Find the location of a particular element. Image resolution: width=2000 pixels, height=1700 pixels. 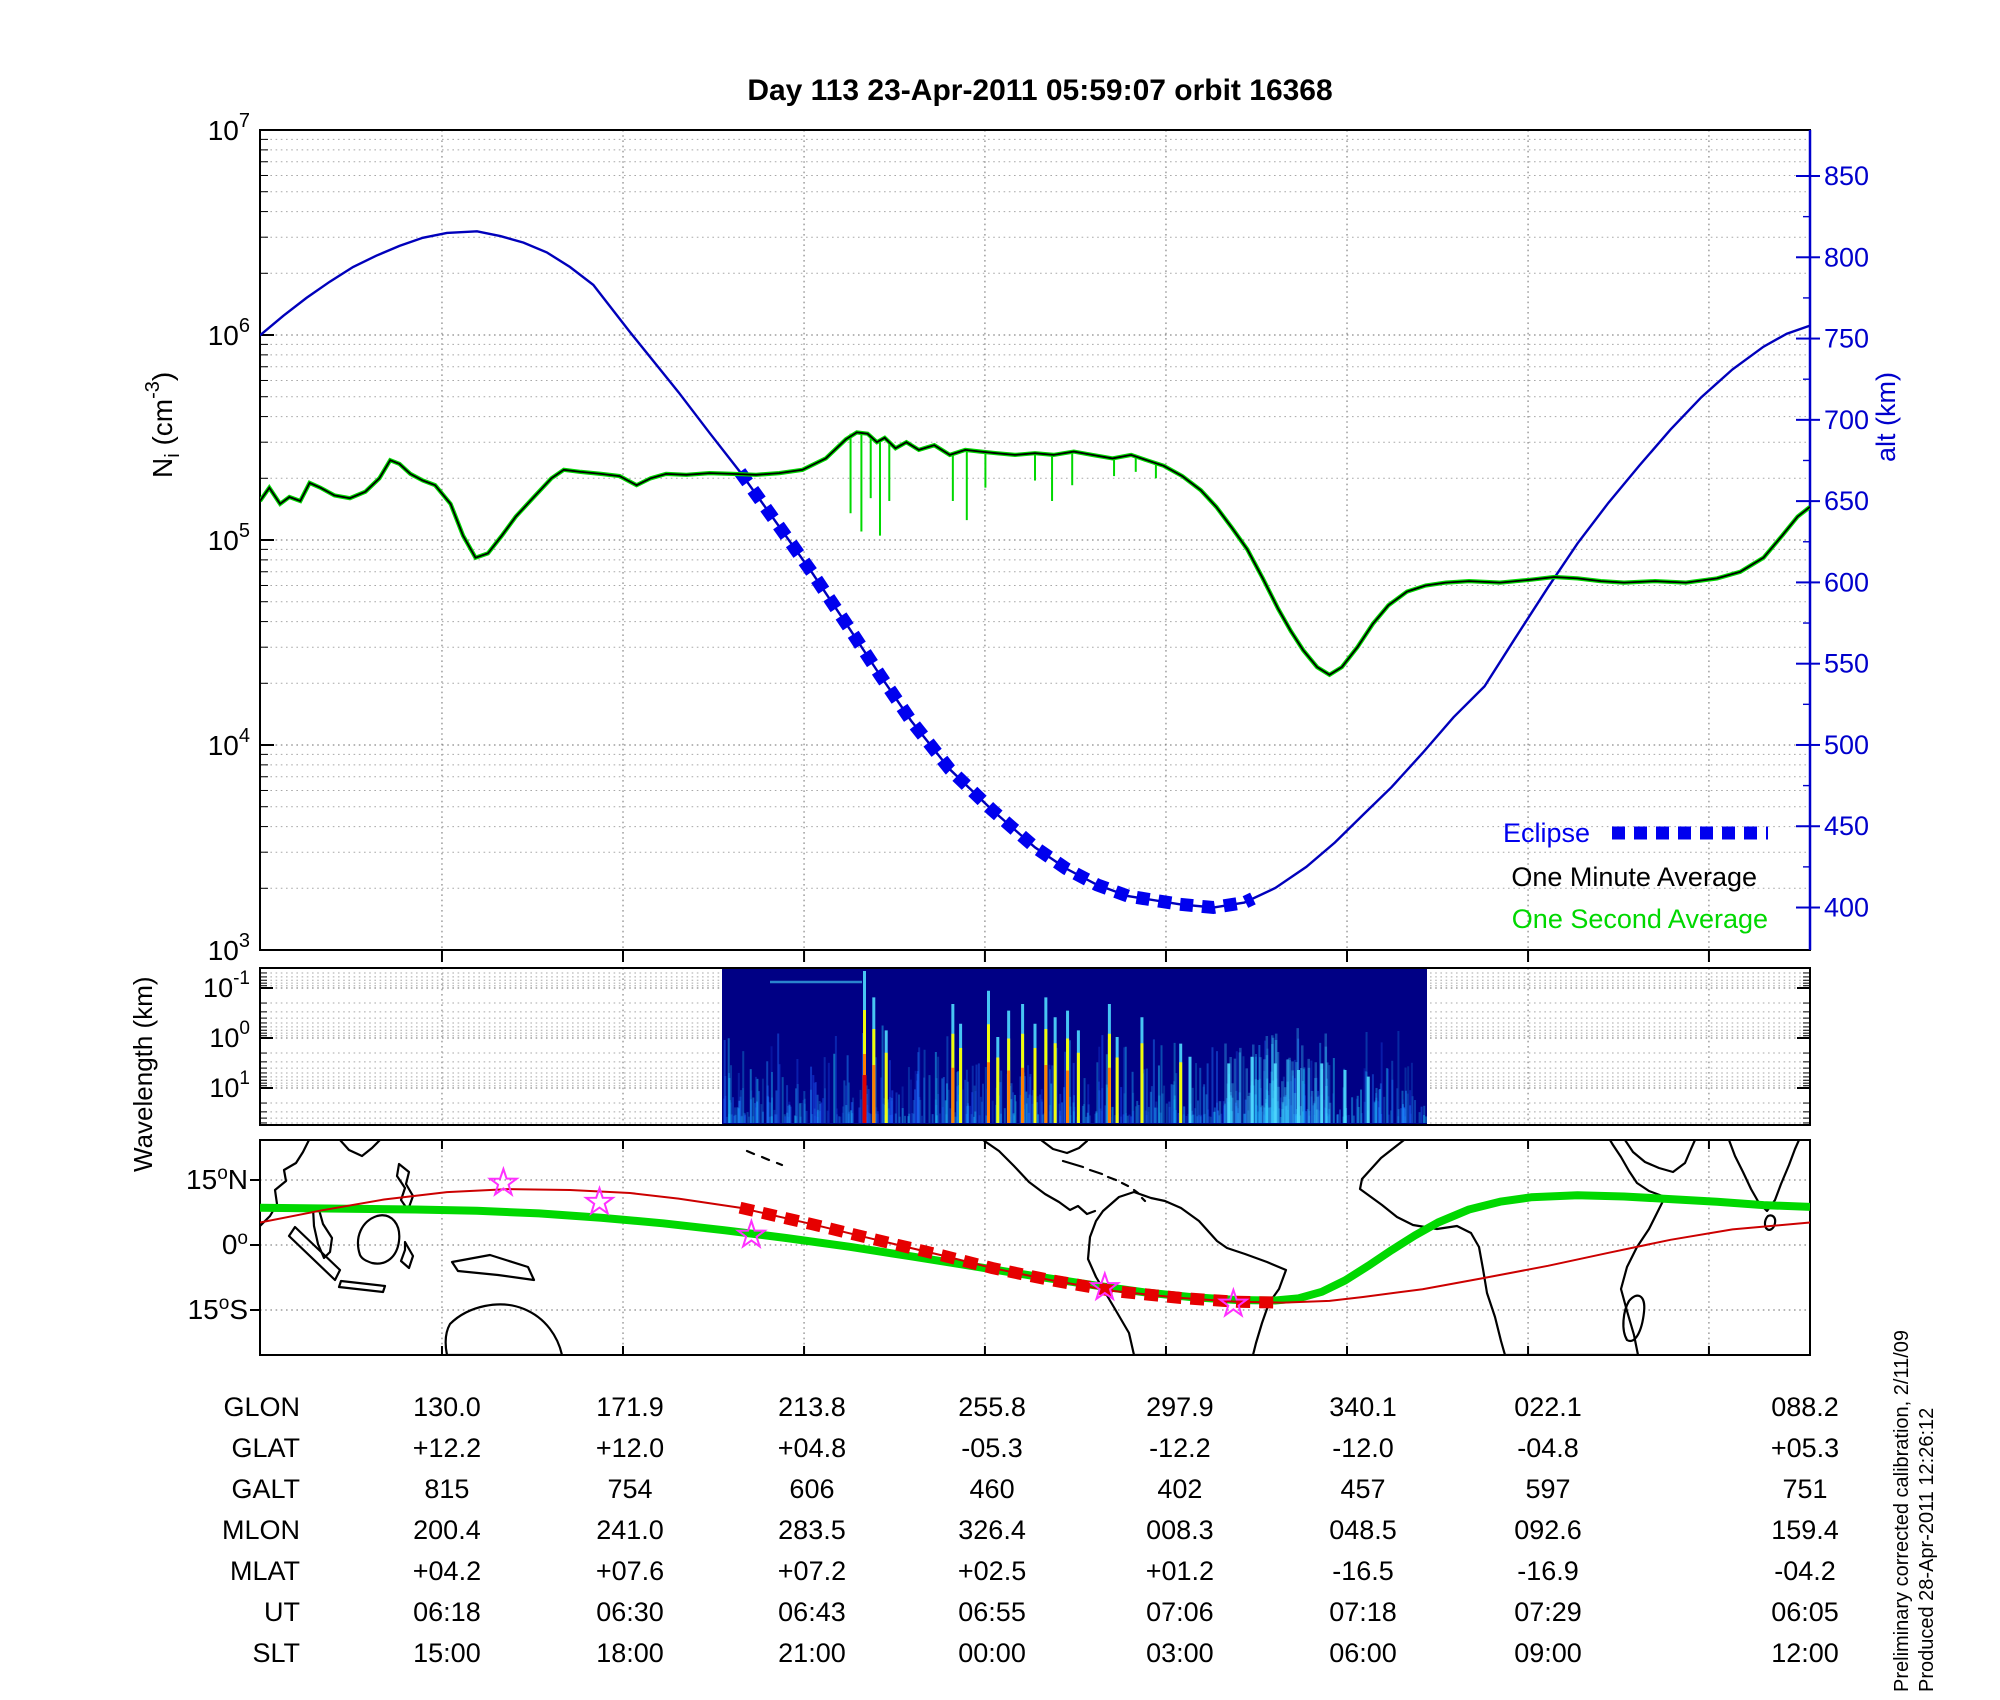

alt-tick-label: 450 is located at coordinates (1846, 826).